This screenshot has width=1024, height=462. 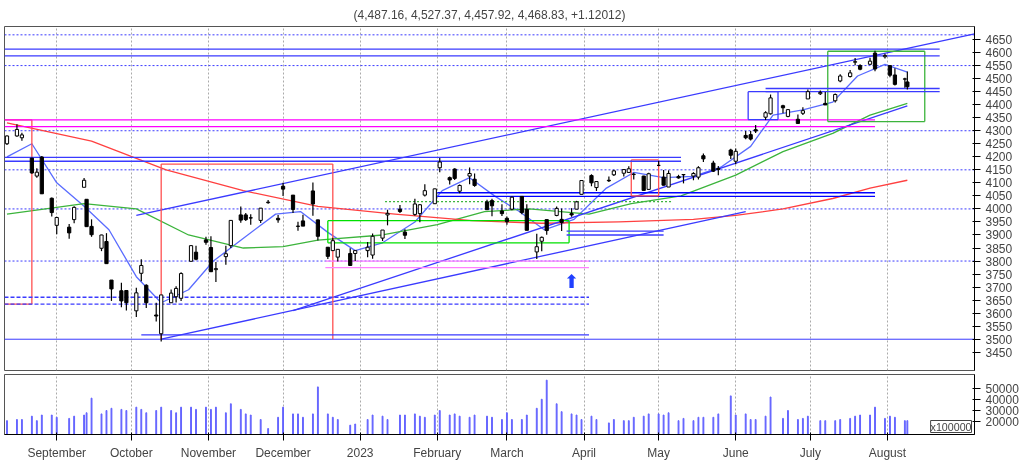 I want to click on y-tick-label: 4400, so click(x=999, y=105).